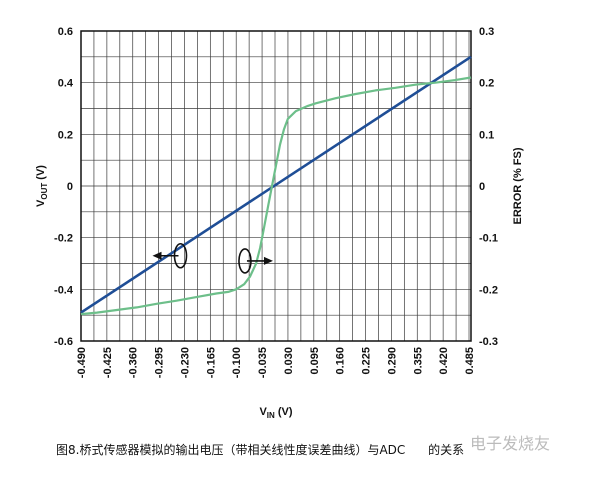  What do you see at coordinates (65, 135) in the screenshot?
I see `y-left-tick-label: 0.2` at bounding box center [65, 135].